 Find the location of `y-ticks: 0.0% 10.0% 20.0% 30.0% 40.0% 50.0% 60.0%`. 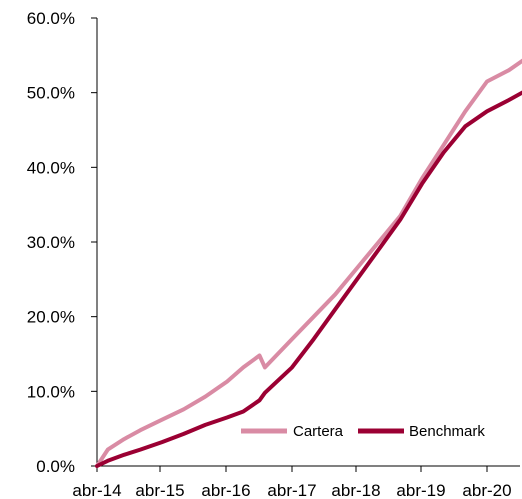

y-ticks: 0.0% 10.0% 20.0% 30.0% 40.0% 50.0% 60.0% is located at coordinates (62, 242).